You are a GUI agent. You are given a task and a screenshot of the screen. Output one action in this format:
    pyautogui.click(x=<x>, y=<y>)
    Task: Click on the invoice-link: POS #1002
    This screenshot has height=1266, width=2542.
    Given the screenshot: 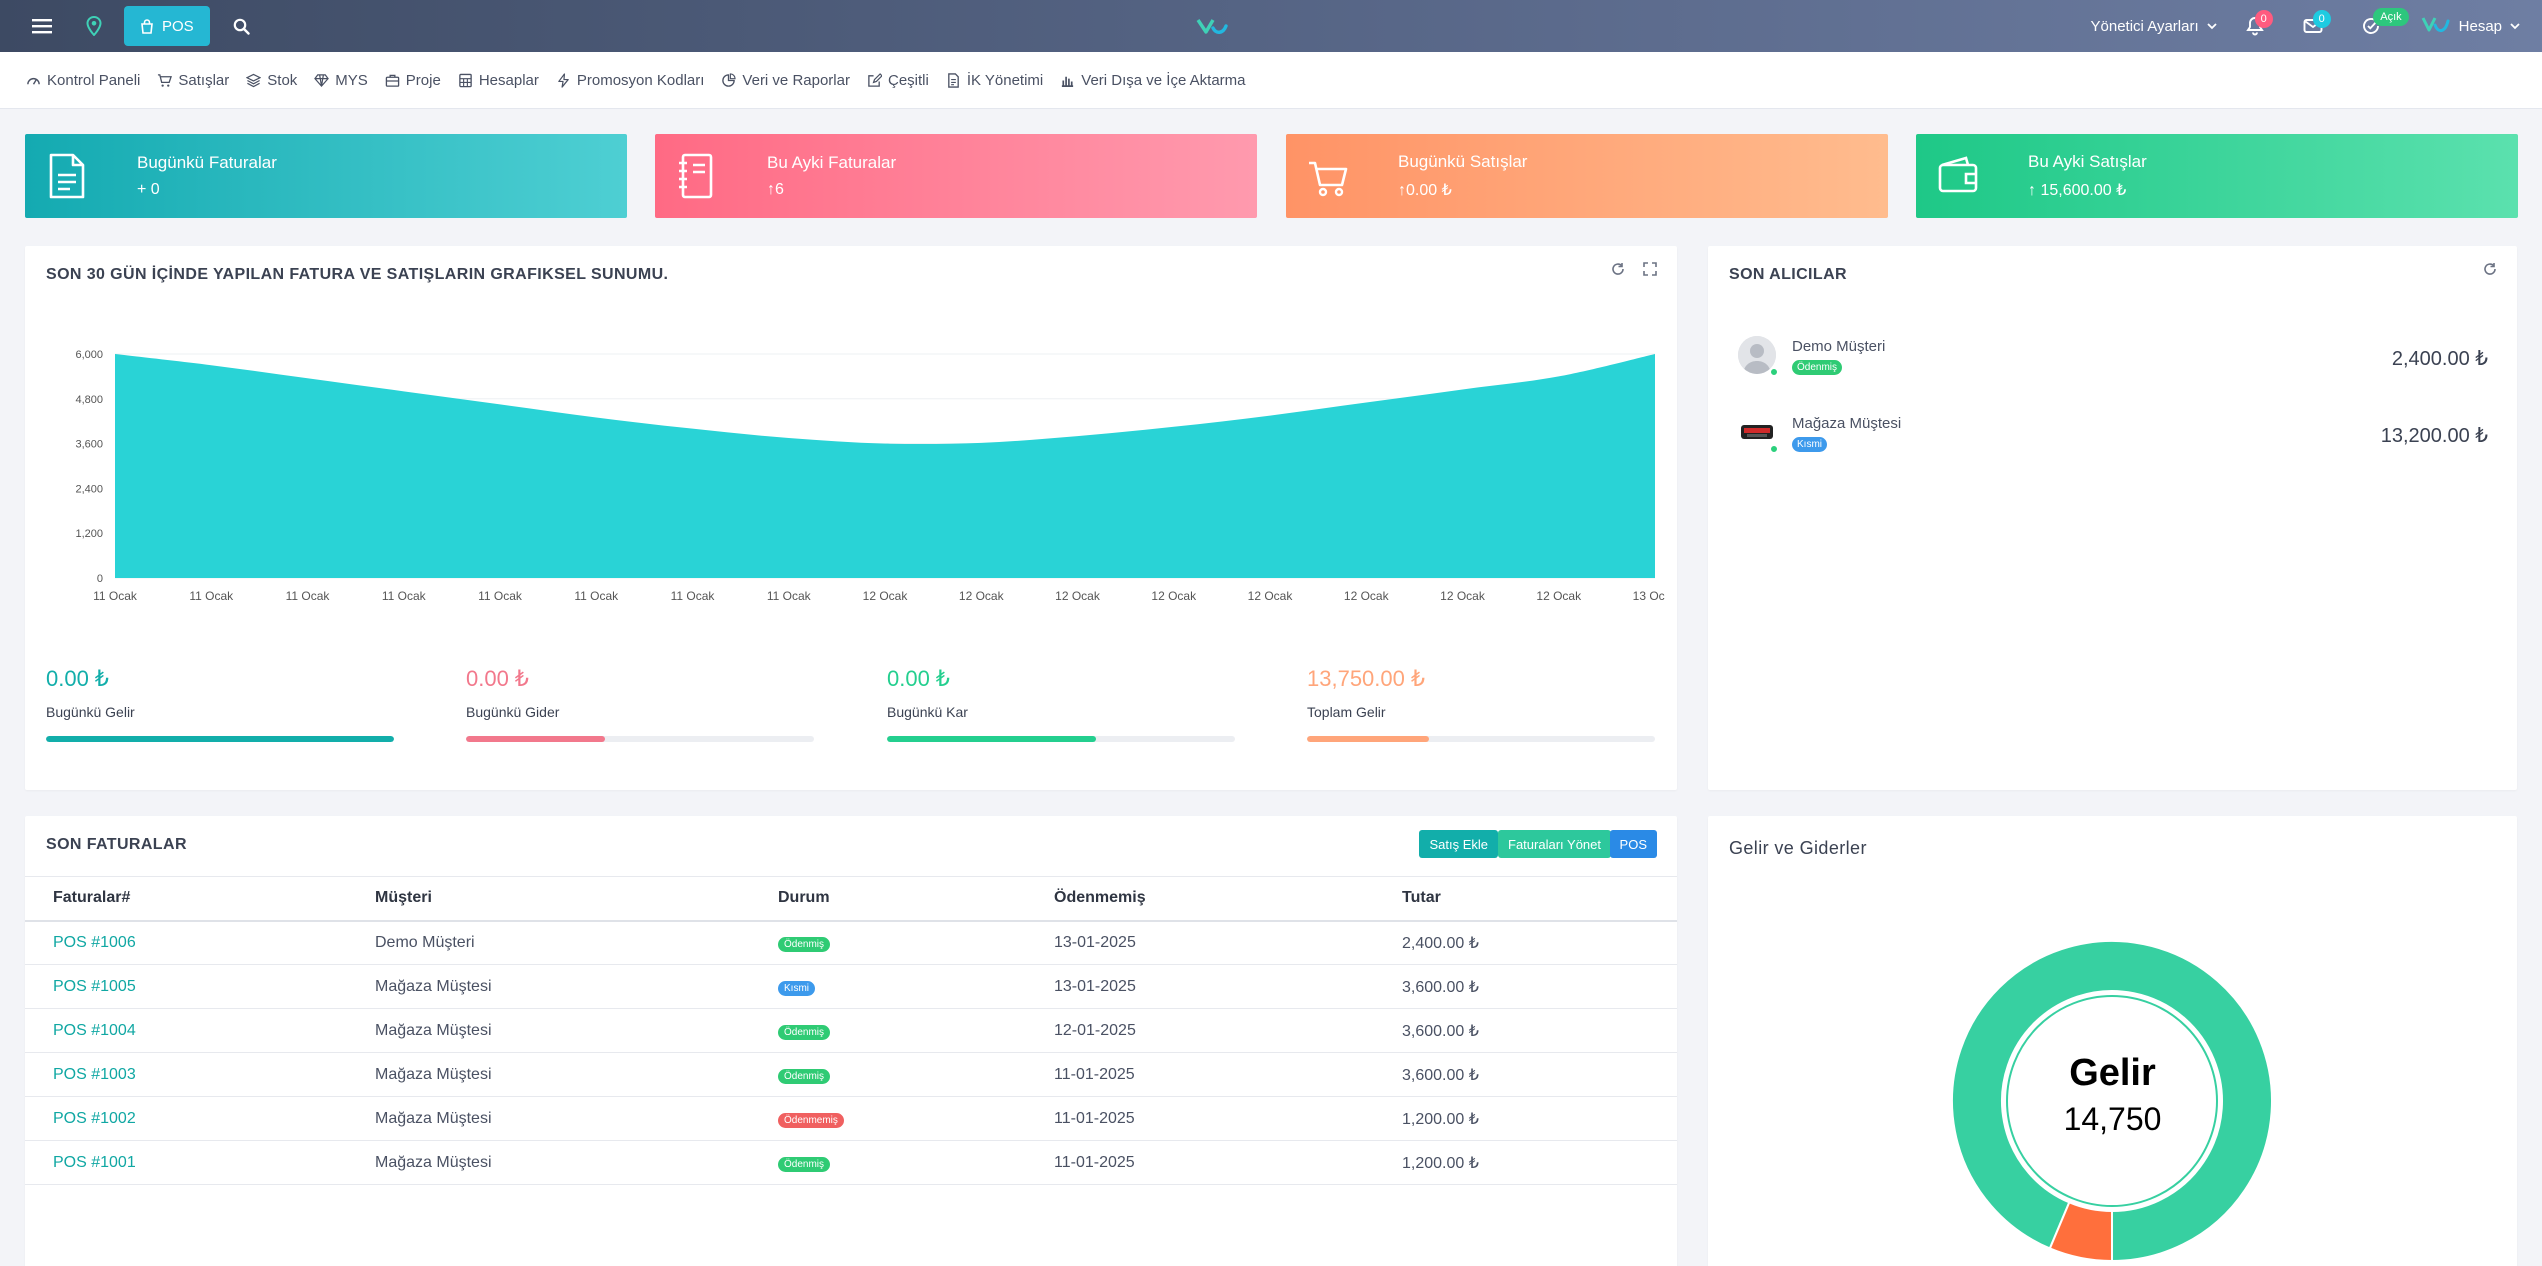 What is the action you would take?
    pyautogui.click(x=200, y=1118)
    